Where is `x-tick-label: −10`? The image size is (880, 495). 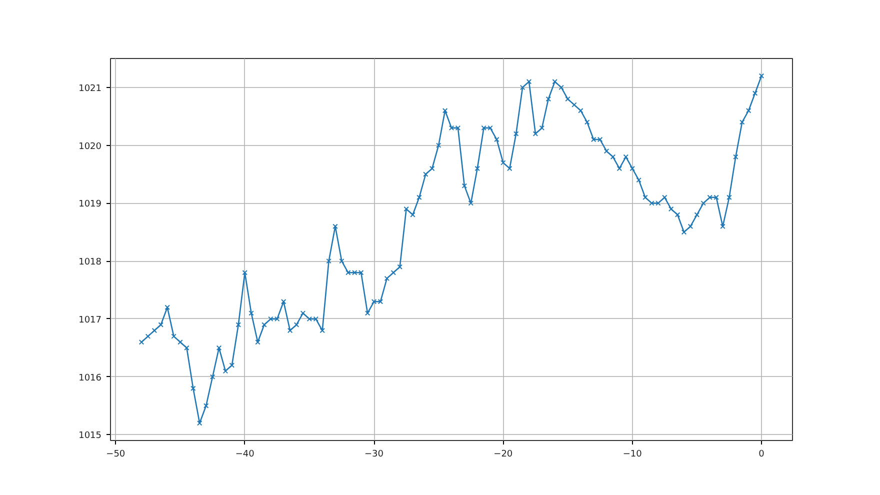 x-tick-label: −10 is located at coordinates (632, 455).